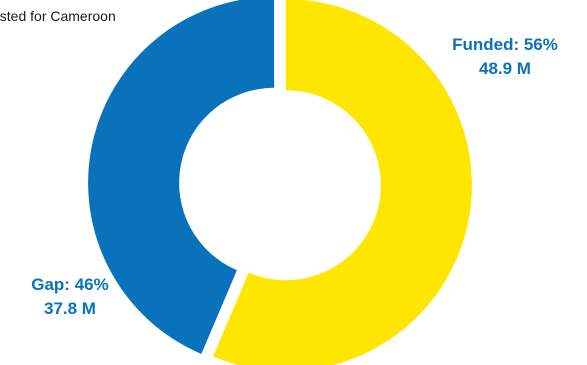 This screenshot has width=587, height=365. Describe the element at coordinates (70, 308) in the screenshot. I see `gap-amount-label: 37.8 M` at that location.